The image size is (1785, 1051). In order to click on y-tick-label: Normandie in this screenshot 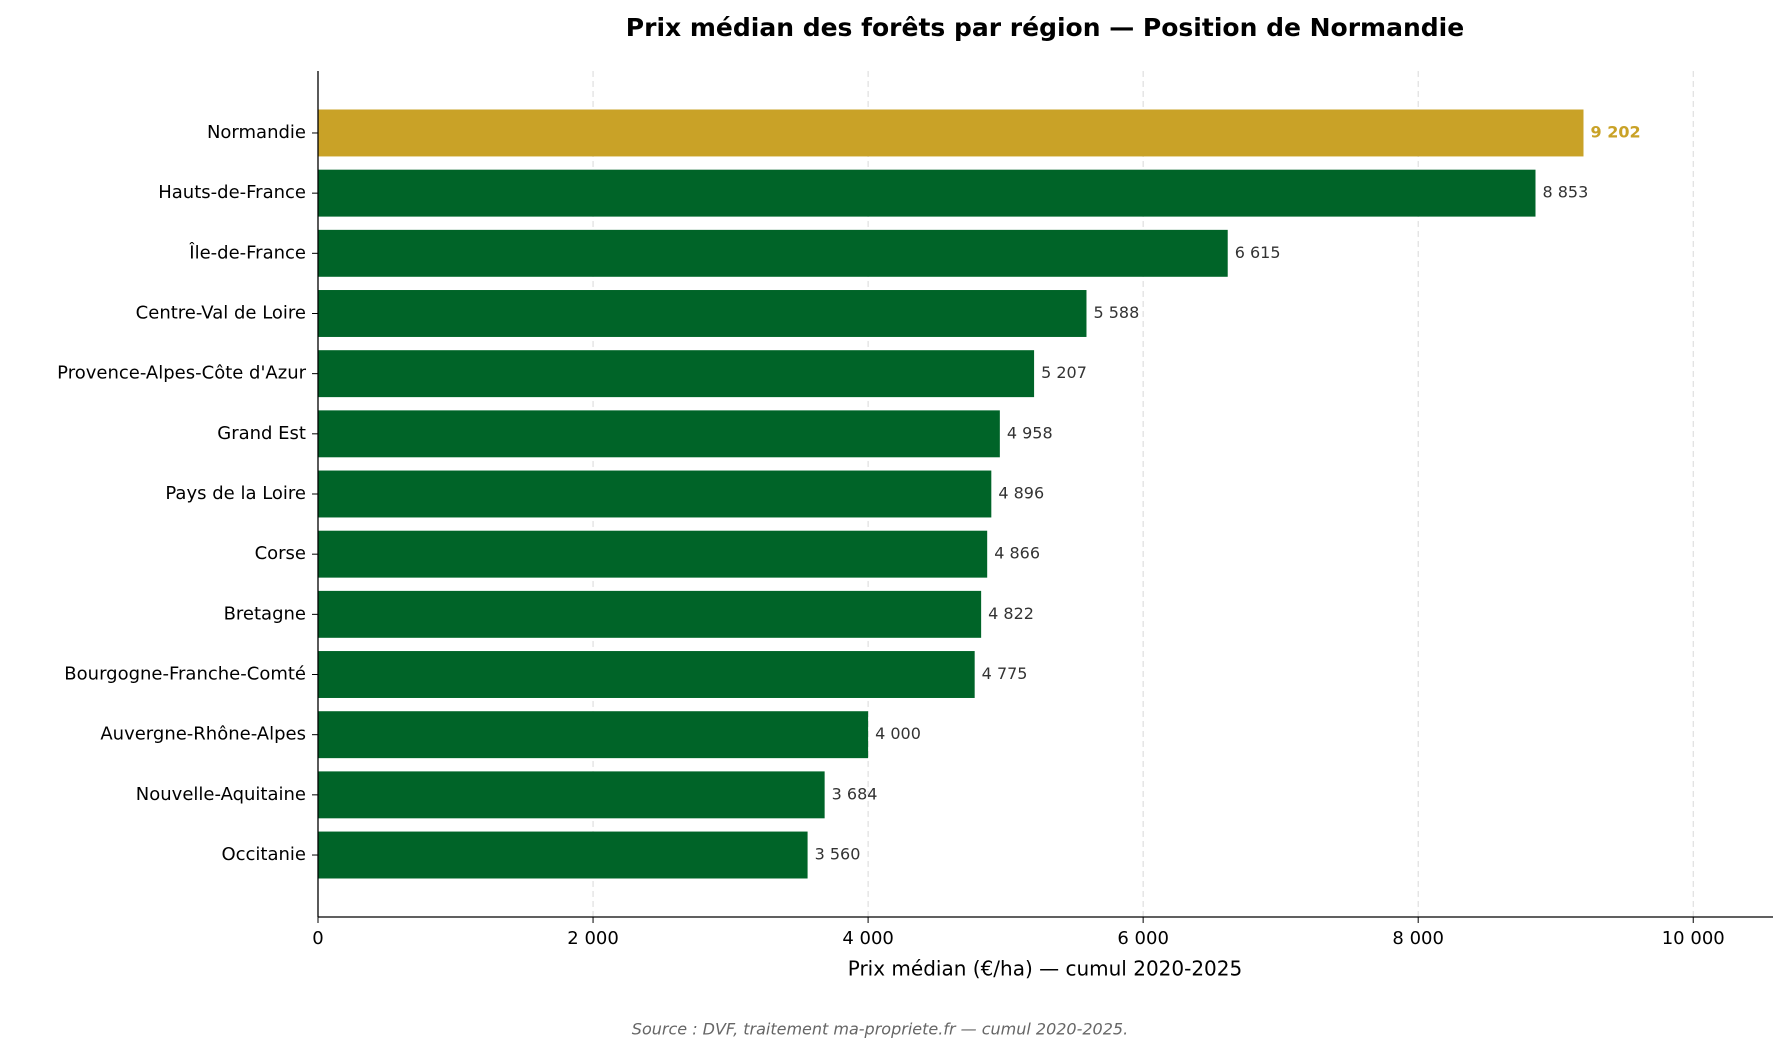, I will do `click(256, 132)`.